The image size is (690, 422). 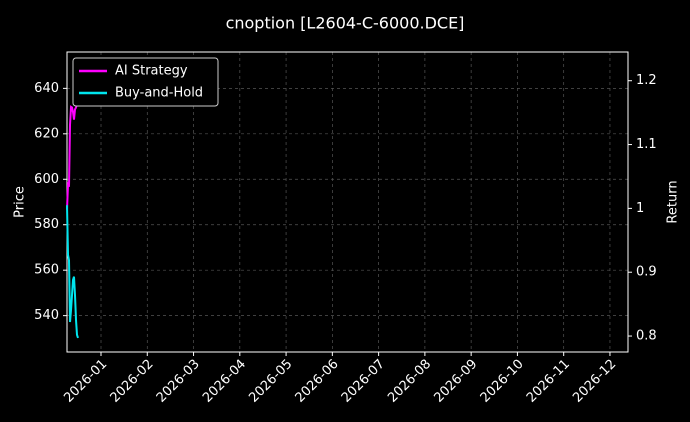 I want to click on y2-axis-label: Return, so click(x=673, y=201).